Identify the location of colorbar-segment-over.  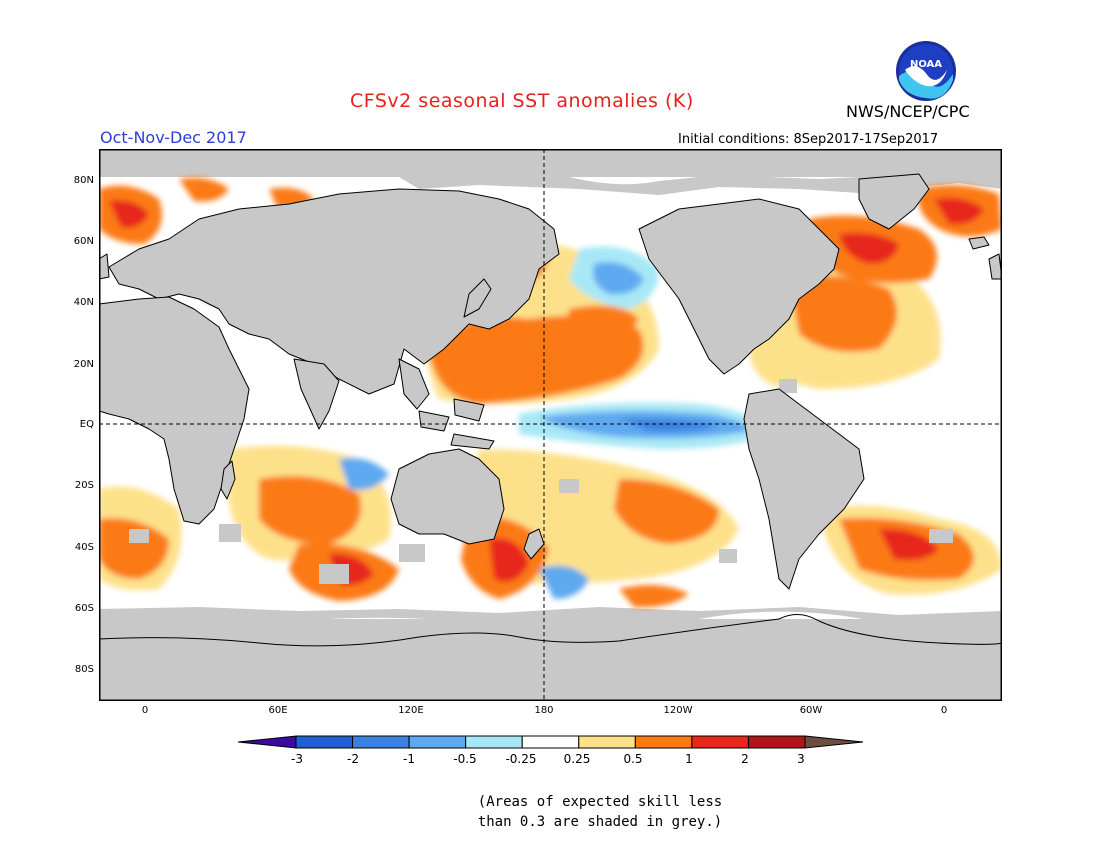
(833, 742).